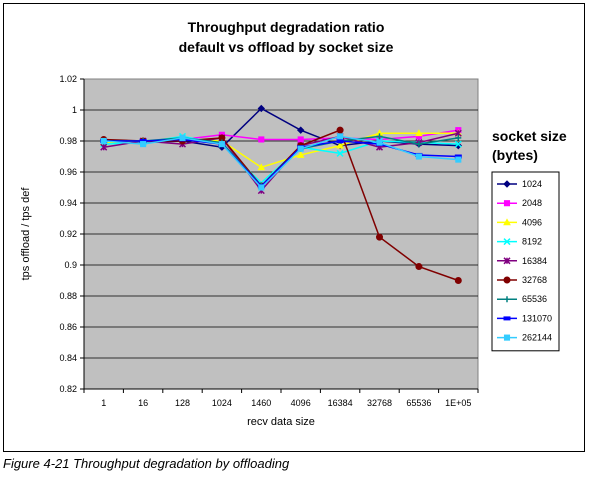 This screenshot has height=480, width=589. What do you see at coordinates (68, 389) in the screenshot?
I see `y-tick-label: 0.82` at bounding box center [68, 389].